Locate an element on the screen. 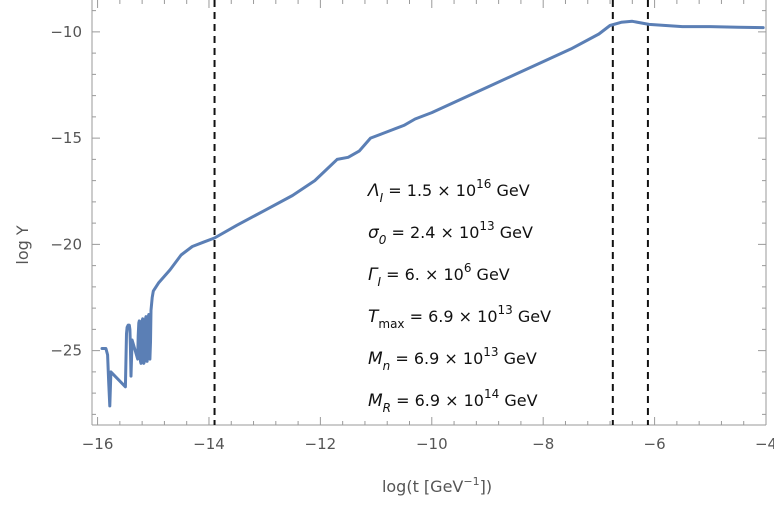 The image size is (774, 506). y-tick-label: −25 is located at coordinates (66, 351).